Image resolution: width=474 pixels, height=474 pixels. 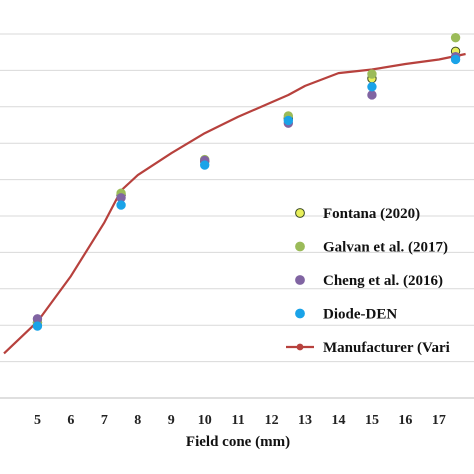 What do you see at coordinates (305, 420) in the screenshot?
I see `x-tick-label: 13` at bounding box center [305, 420].